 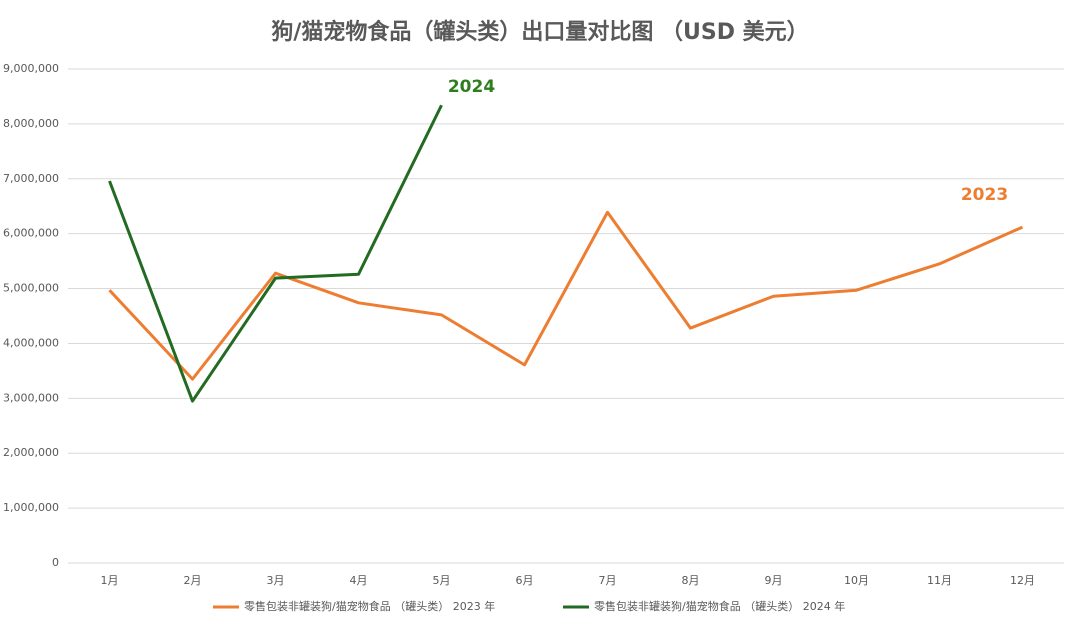 I want to click on x-tick-label: 11月, so click(x=939, y=580).